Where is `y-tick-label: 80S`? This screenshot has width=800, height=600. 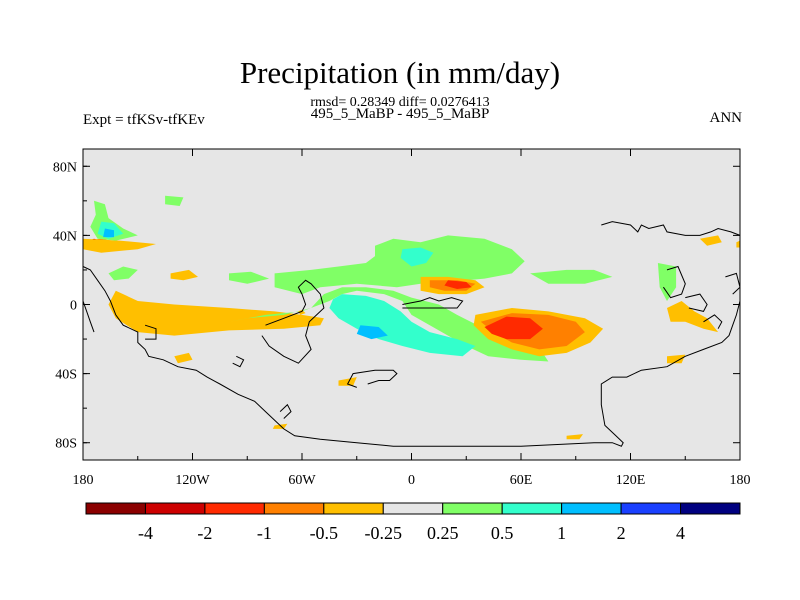 y-tick-label: 80S is located at coordinates (66, 444).